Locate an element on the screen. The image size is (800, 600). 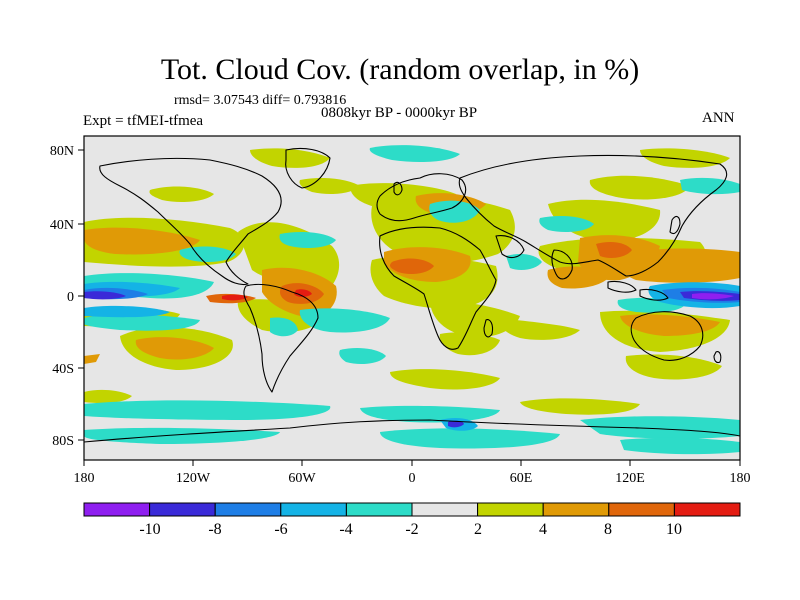
colorbar-label: -8 is located at coordinates (214, 529).